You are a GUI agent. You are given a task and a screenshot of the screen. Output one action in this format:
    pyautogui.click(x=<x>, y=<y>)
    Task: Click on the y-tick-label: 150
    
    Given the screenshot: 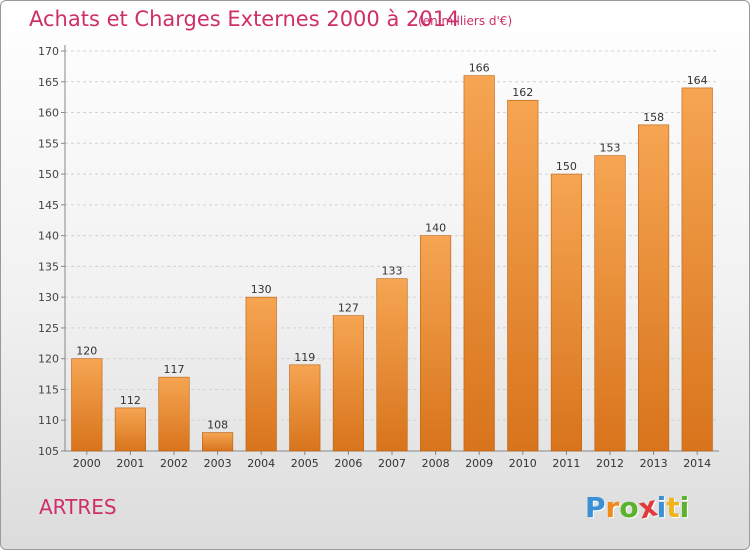 What is the action you would take?
    pyautogui.click(x=48, y=174)
    